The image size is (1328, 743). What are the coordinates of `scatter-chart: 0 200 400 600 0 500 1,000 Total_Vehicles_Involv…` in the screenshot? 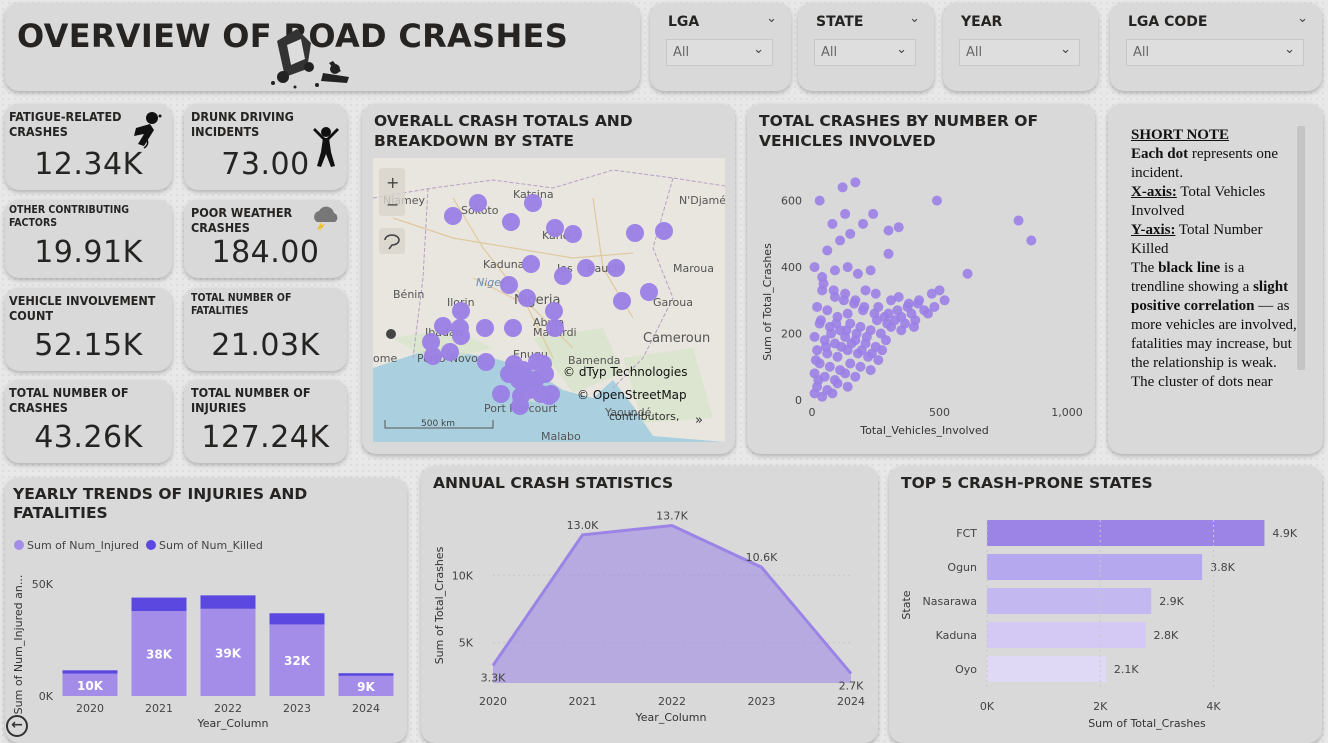 It's located at (921, 306).